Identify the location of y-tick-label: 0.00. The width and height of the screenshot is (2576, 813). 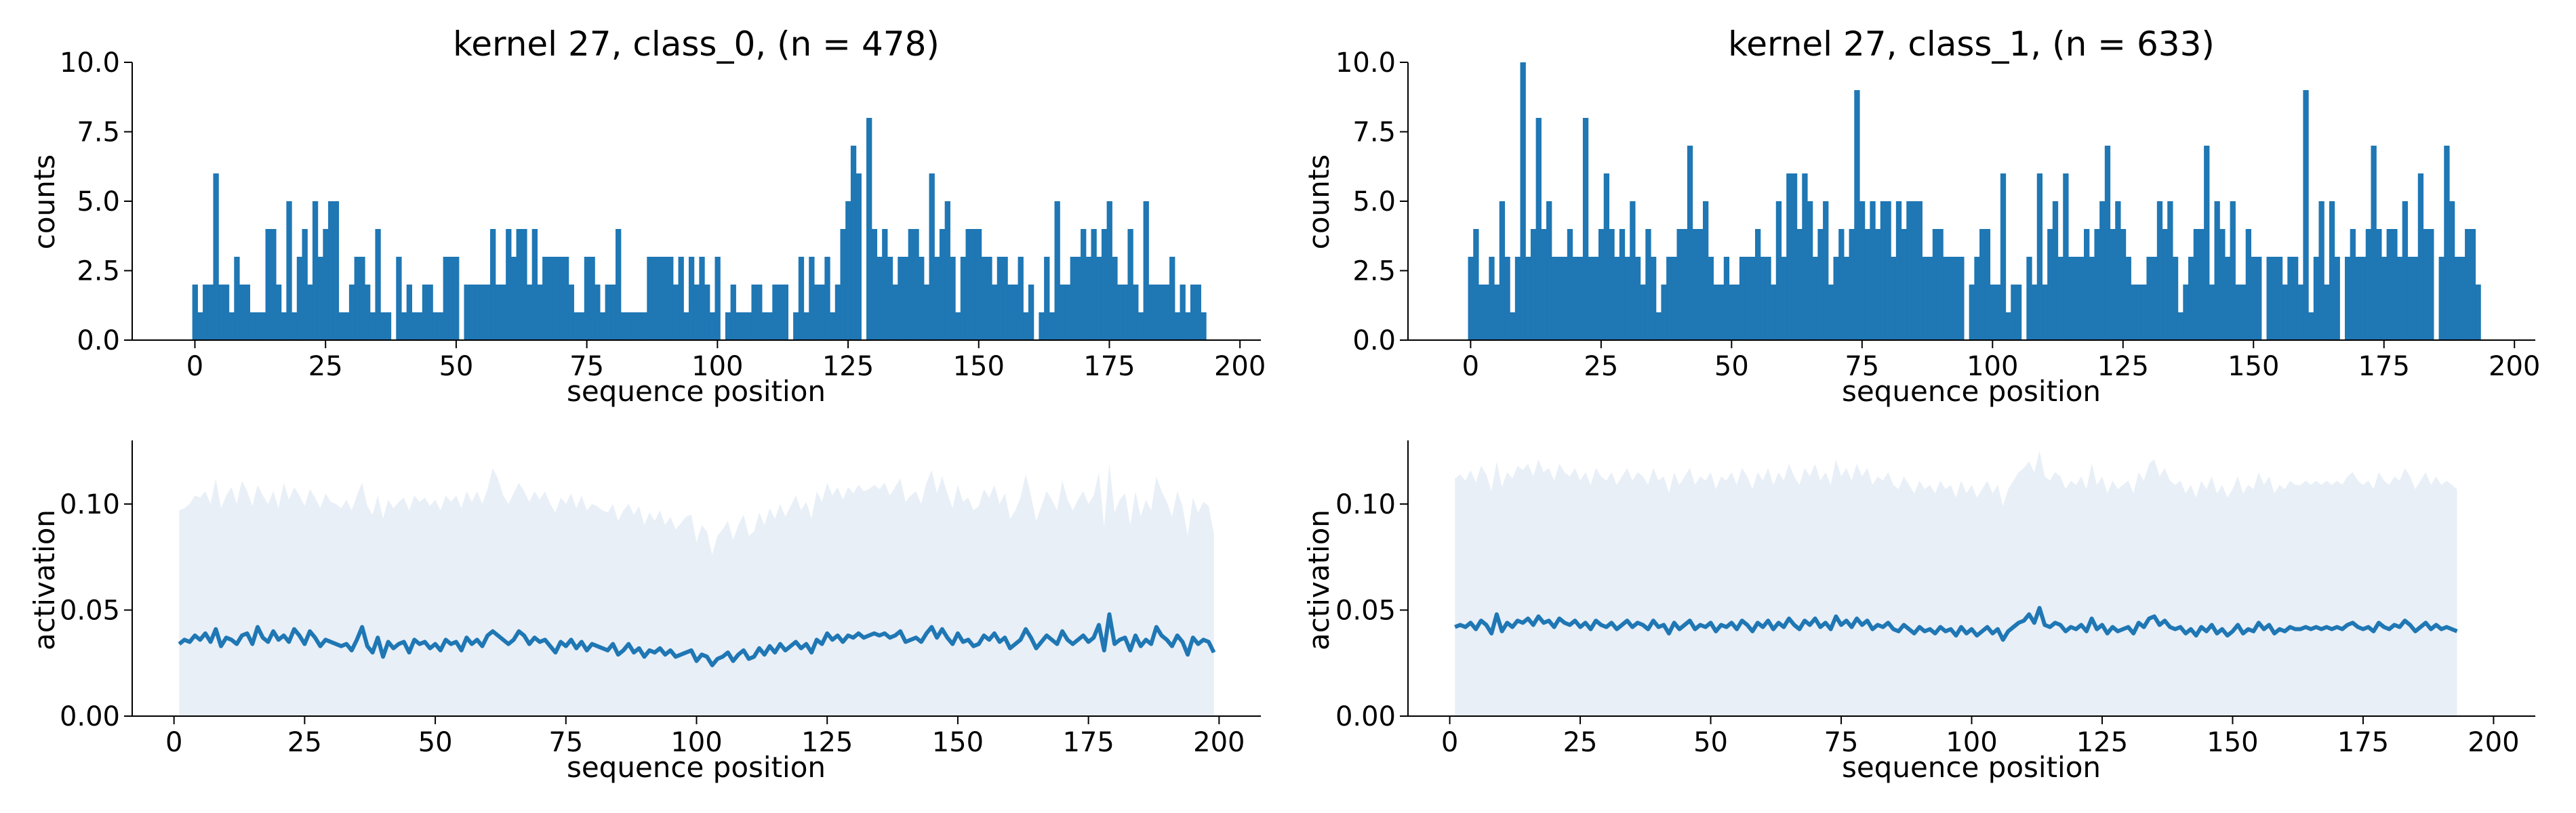
(90, 716).